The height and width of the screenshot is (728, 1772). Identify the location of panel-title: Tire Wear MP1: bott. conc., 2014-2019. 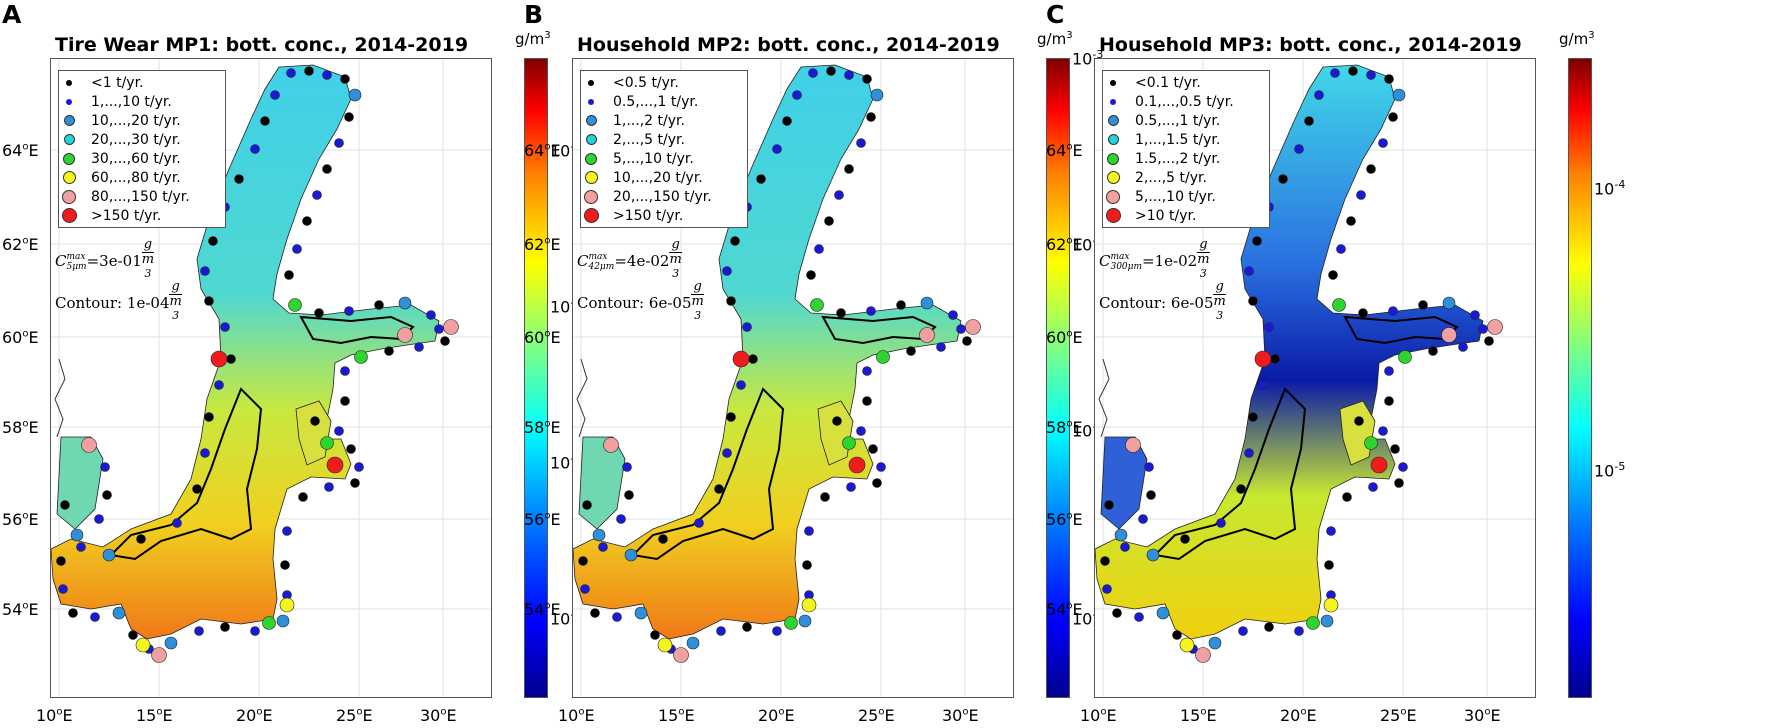
(262, 45).